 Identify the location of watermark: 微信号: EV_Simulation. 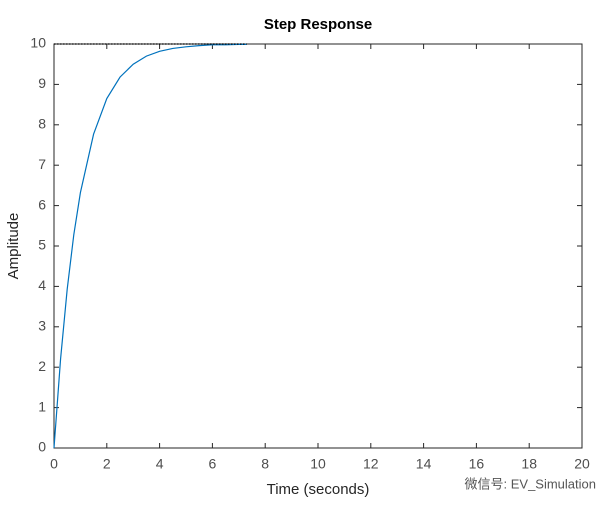
(531, 483).